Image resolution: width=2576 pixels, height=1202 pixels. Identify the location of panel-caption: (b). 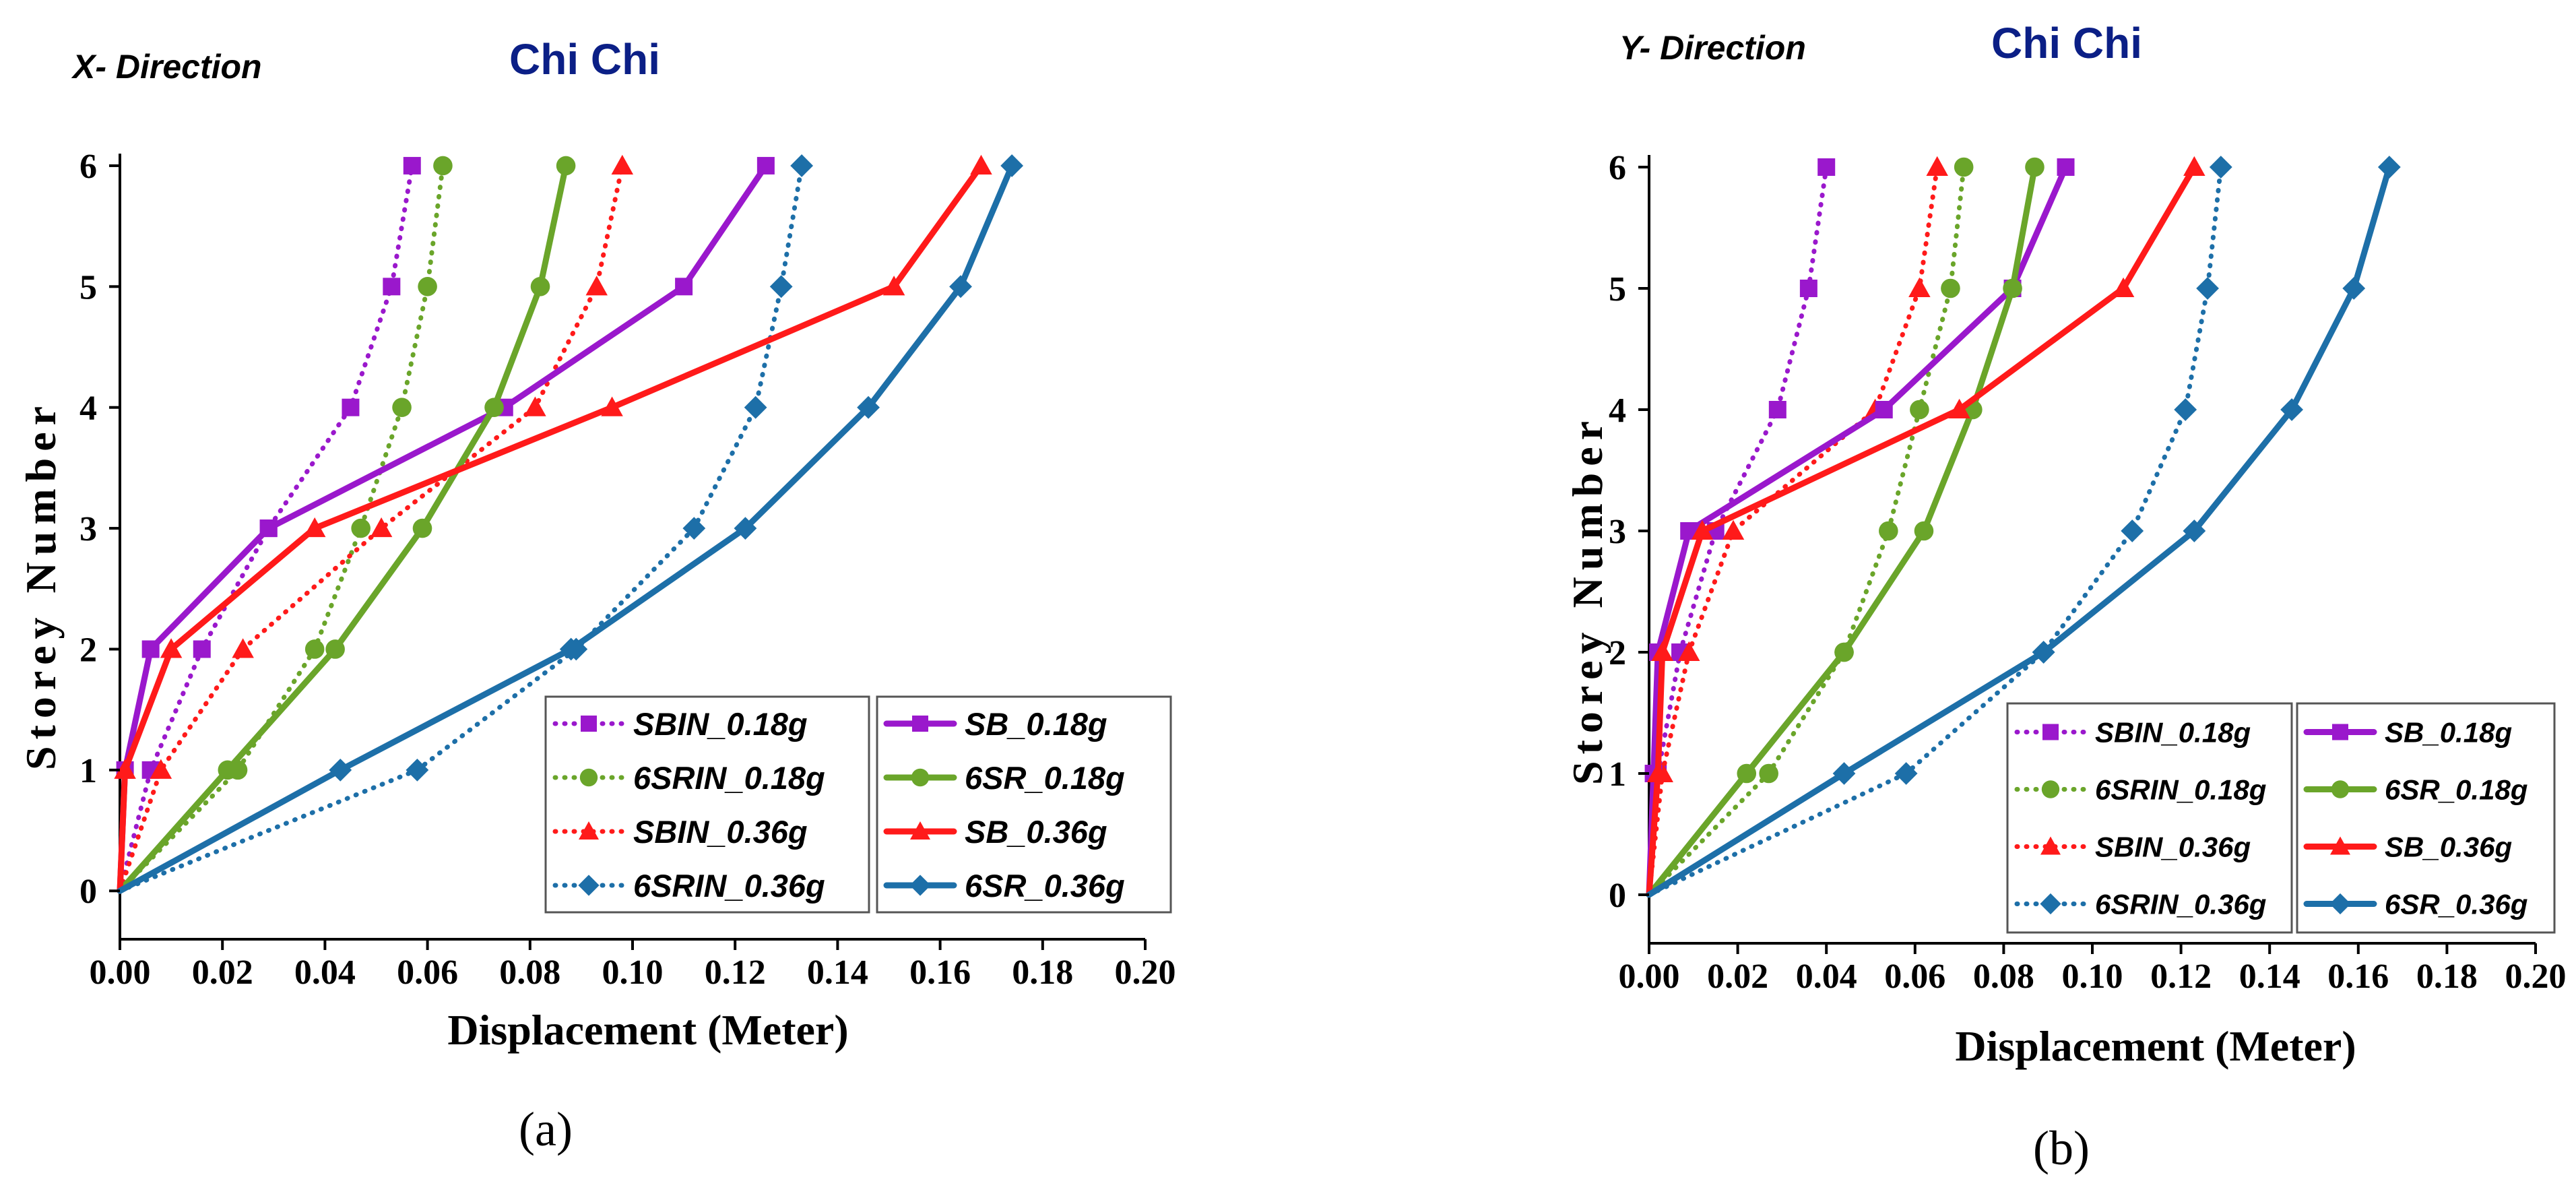
(2061, 1148).